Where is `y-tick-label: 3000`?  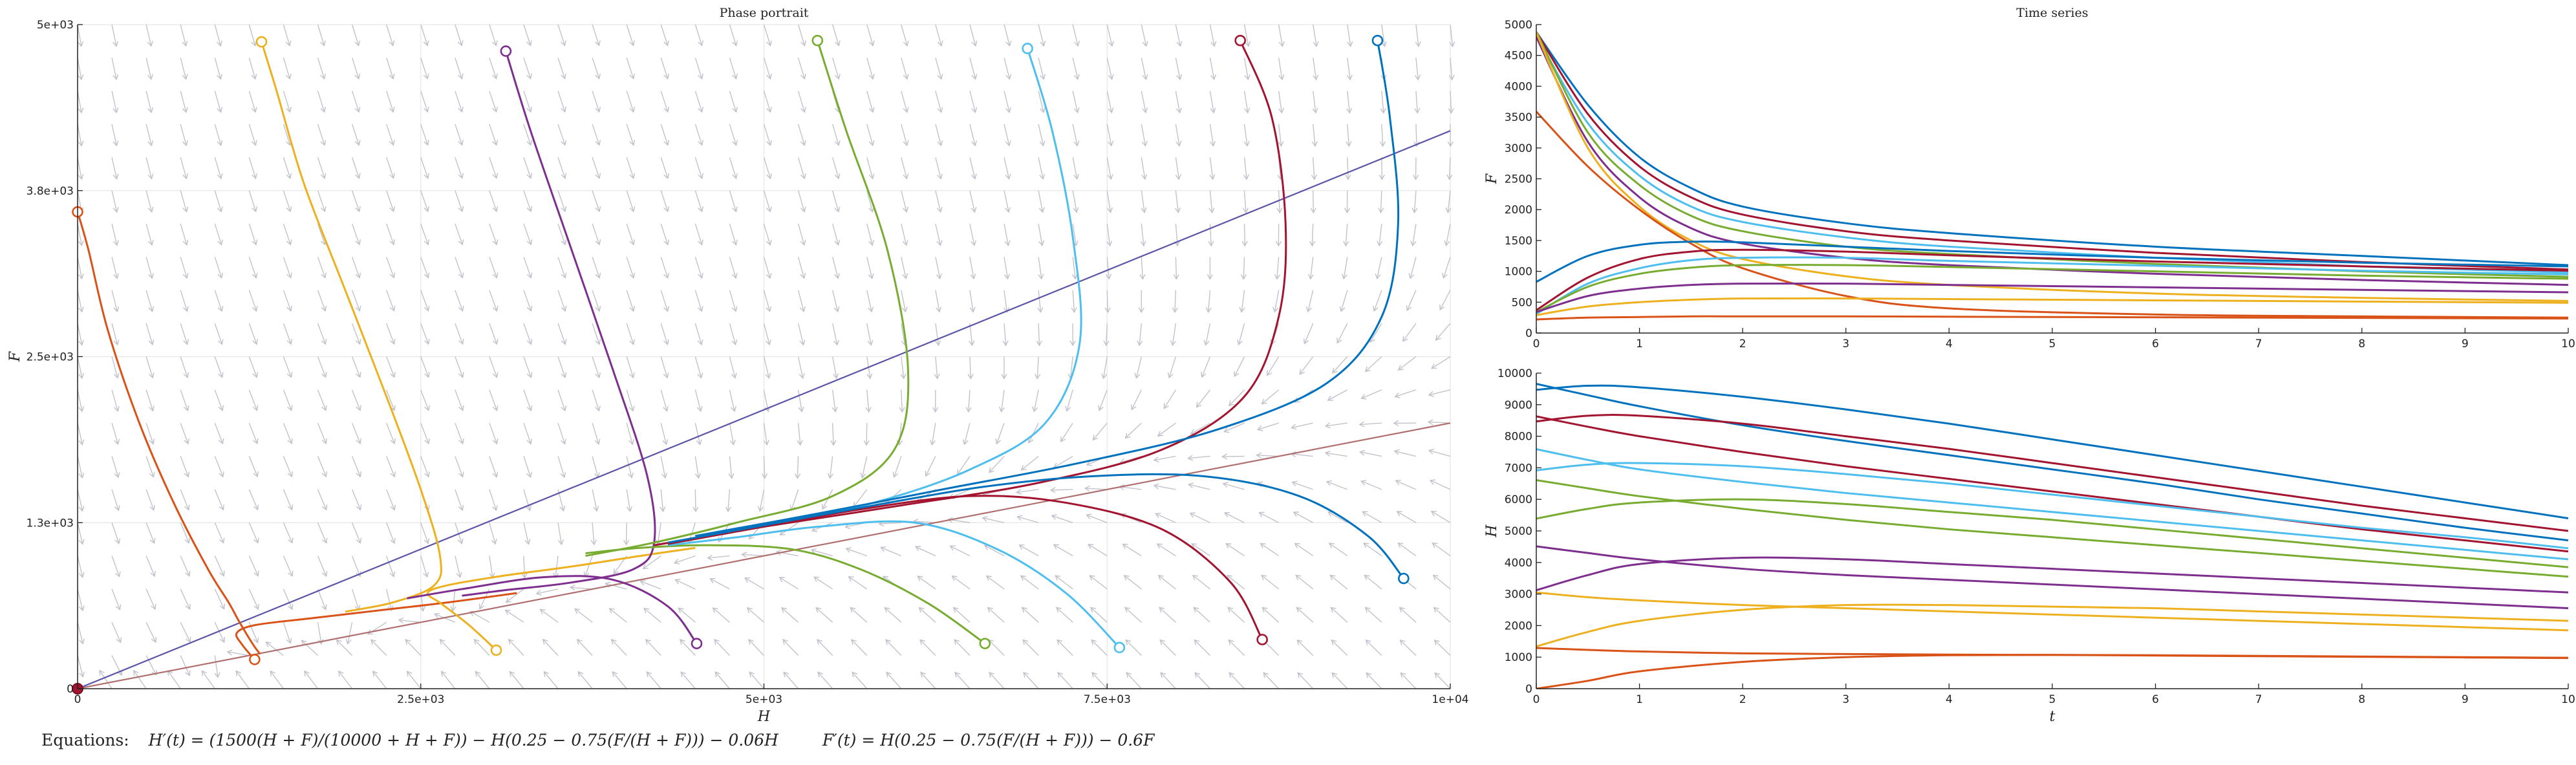 y-tick-label: 3000 is located at coordinates (1519, 595).